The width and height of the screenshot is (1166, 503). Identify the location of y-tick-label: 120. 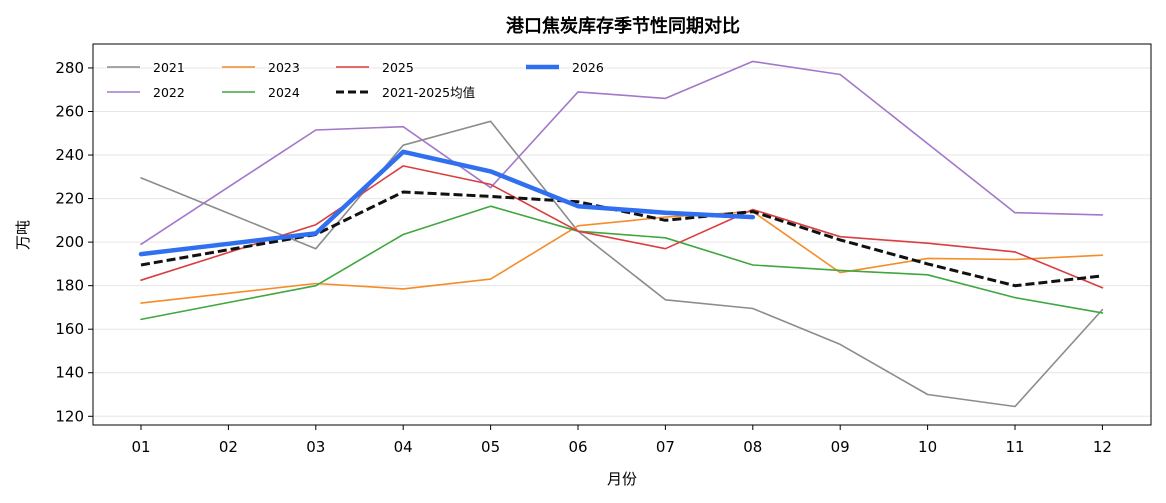
(69, 416).